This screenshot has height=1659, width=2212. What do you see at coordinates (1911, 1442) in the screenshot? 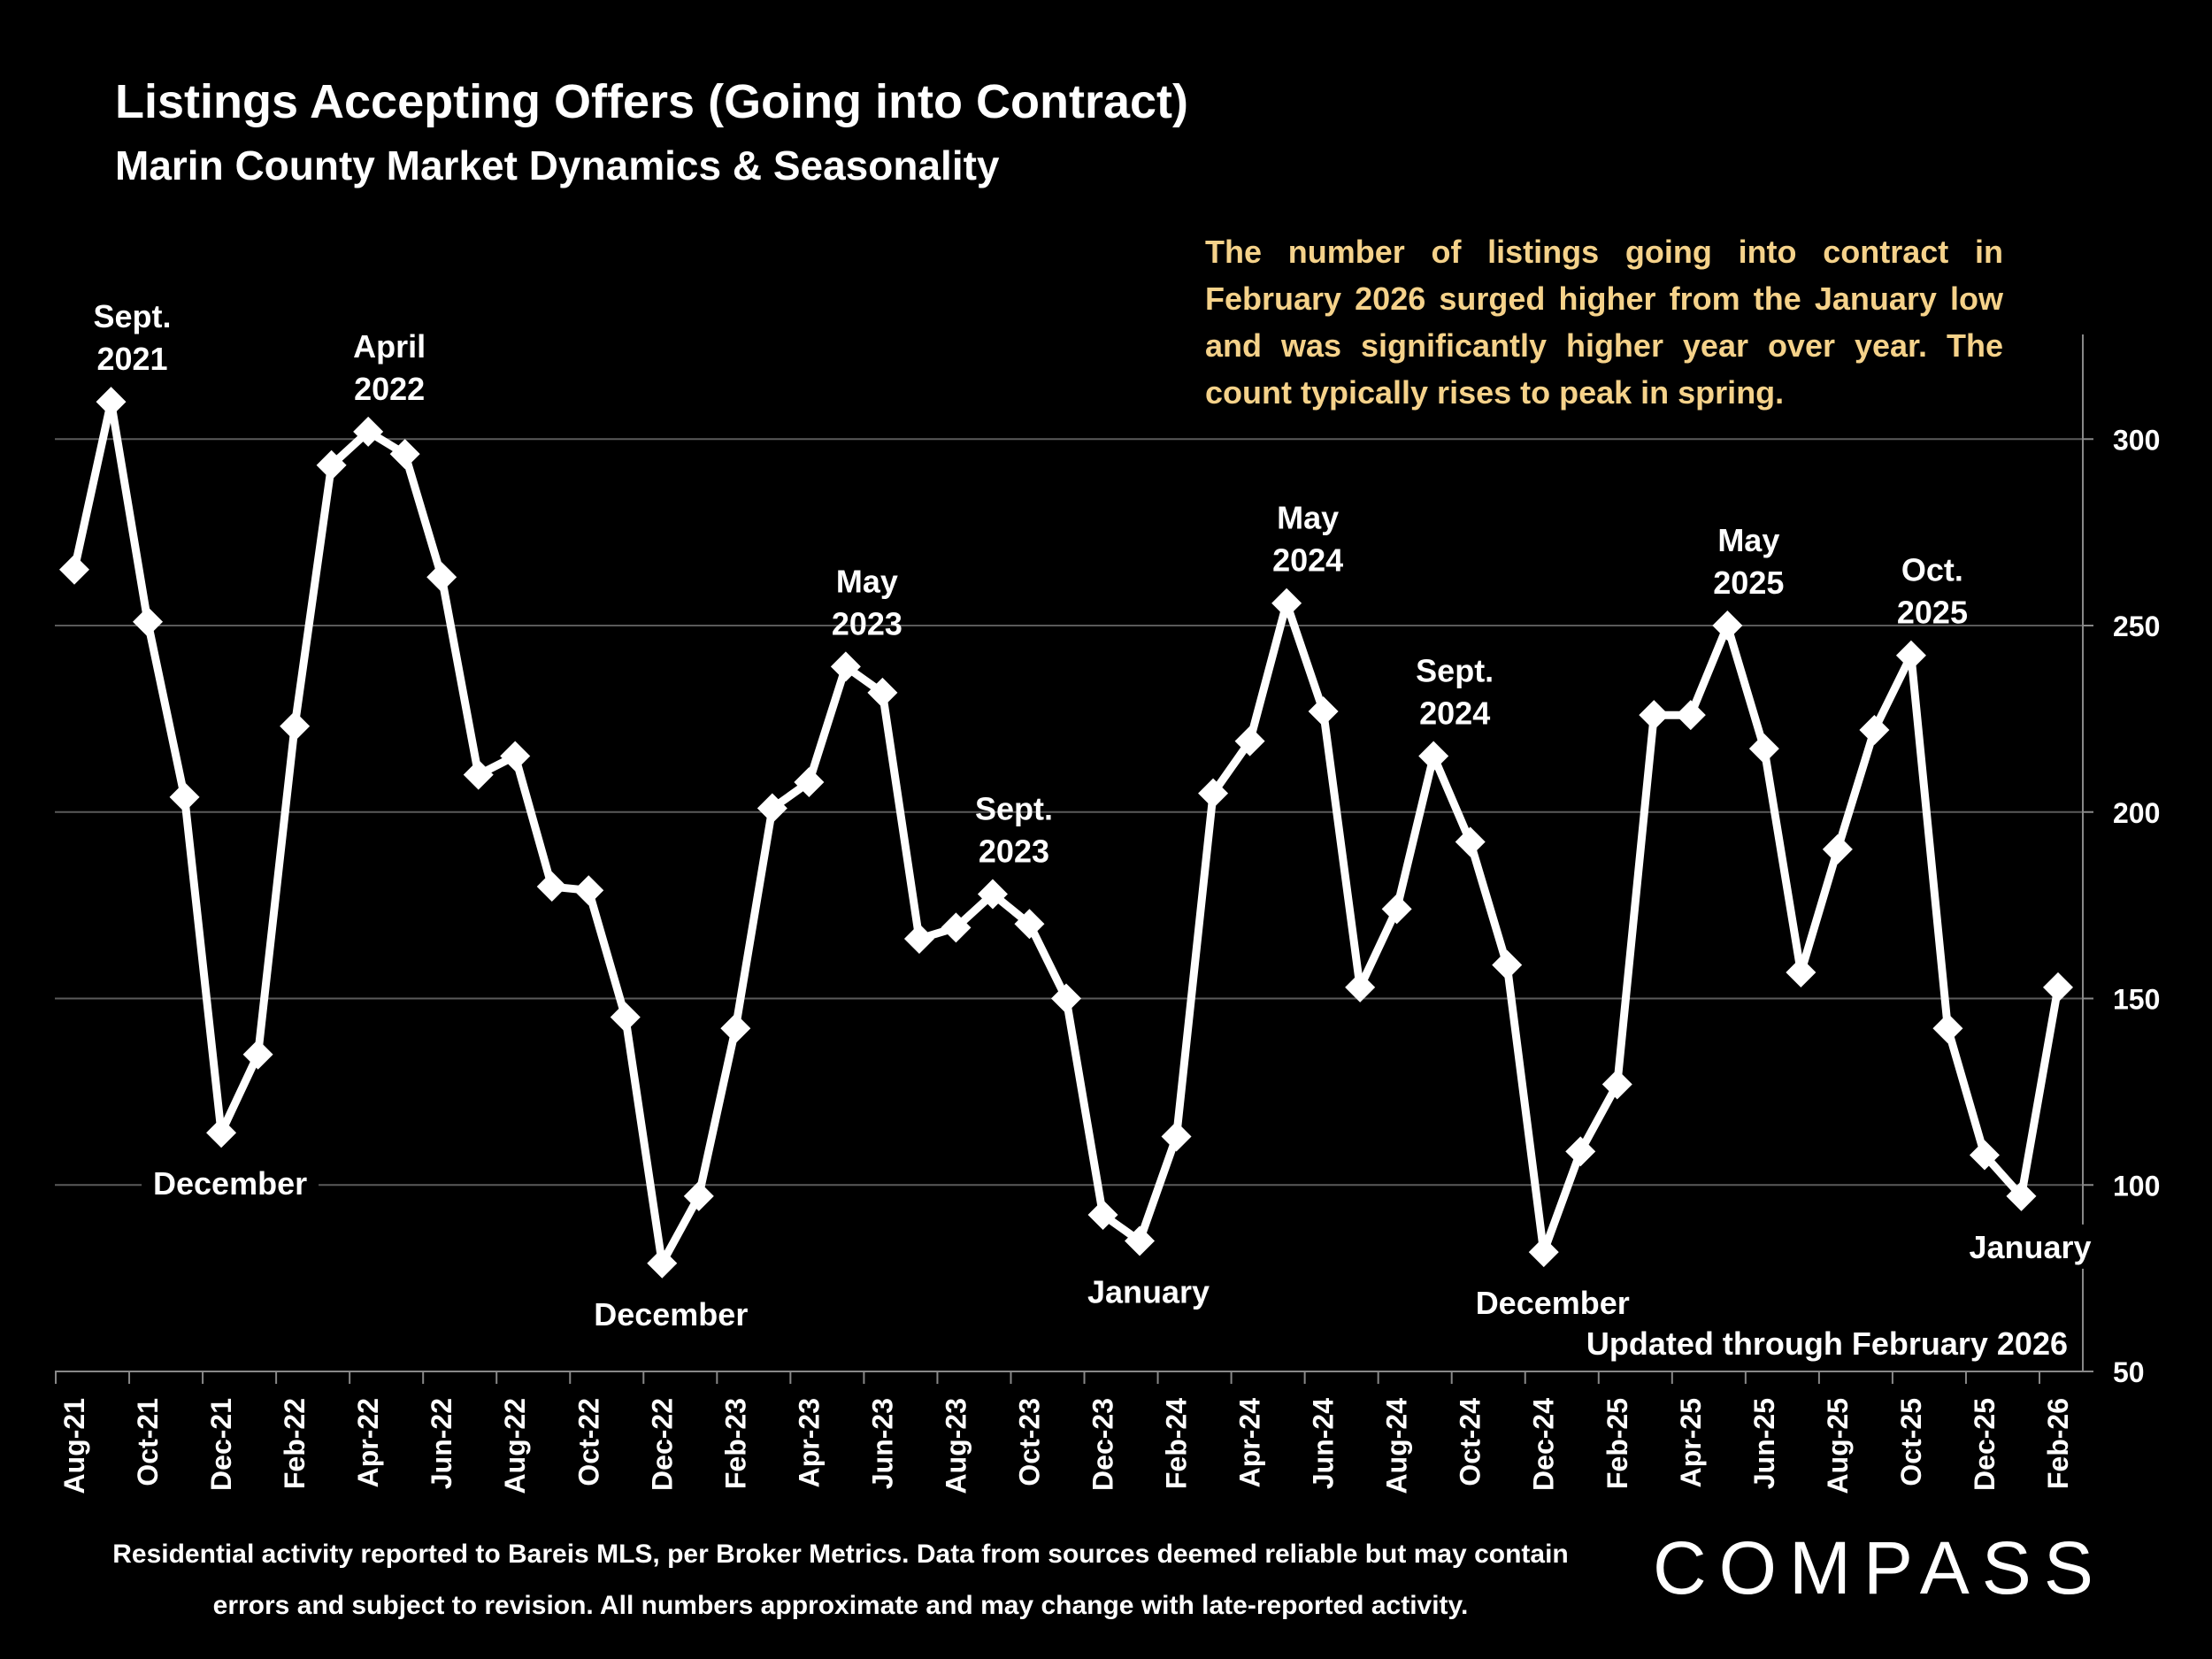
I see `x-tick-label: Oct-25` at bounding box center [1911, 1442].